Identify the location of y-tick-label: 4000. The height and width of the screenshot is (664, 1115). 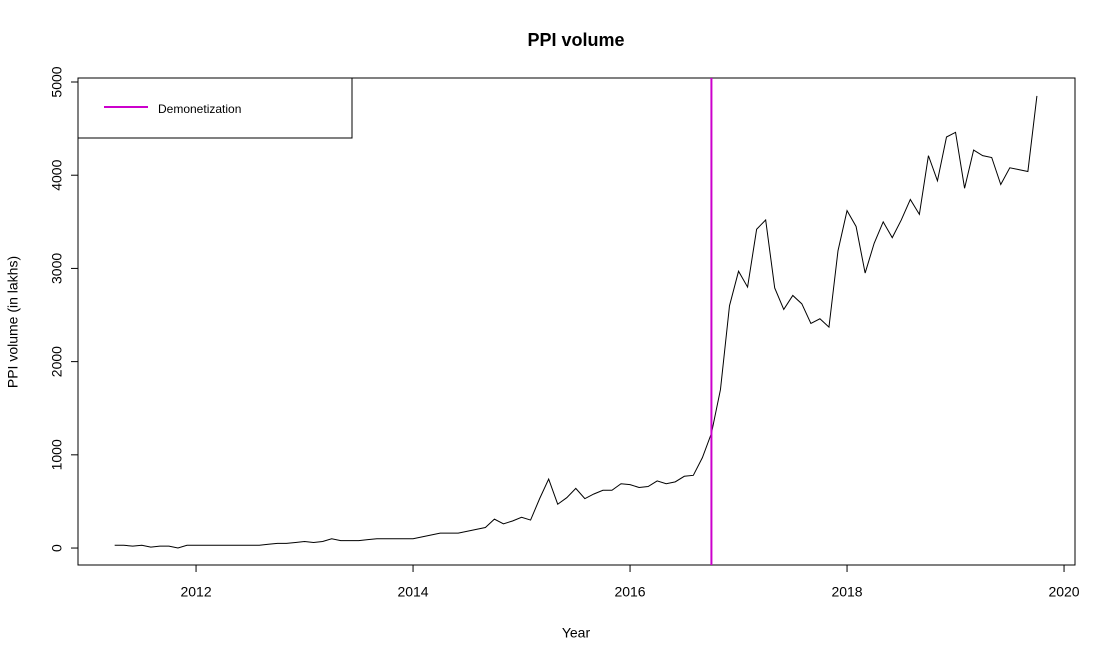
(57, 174).